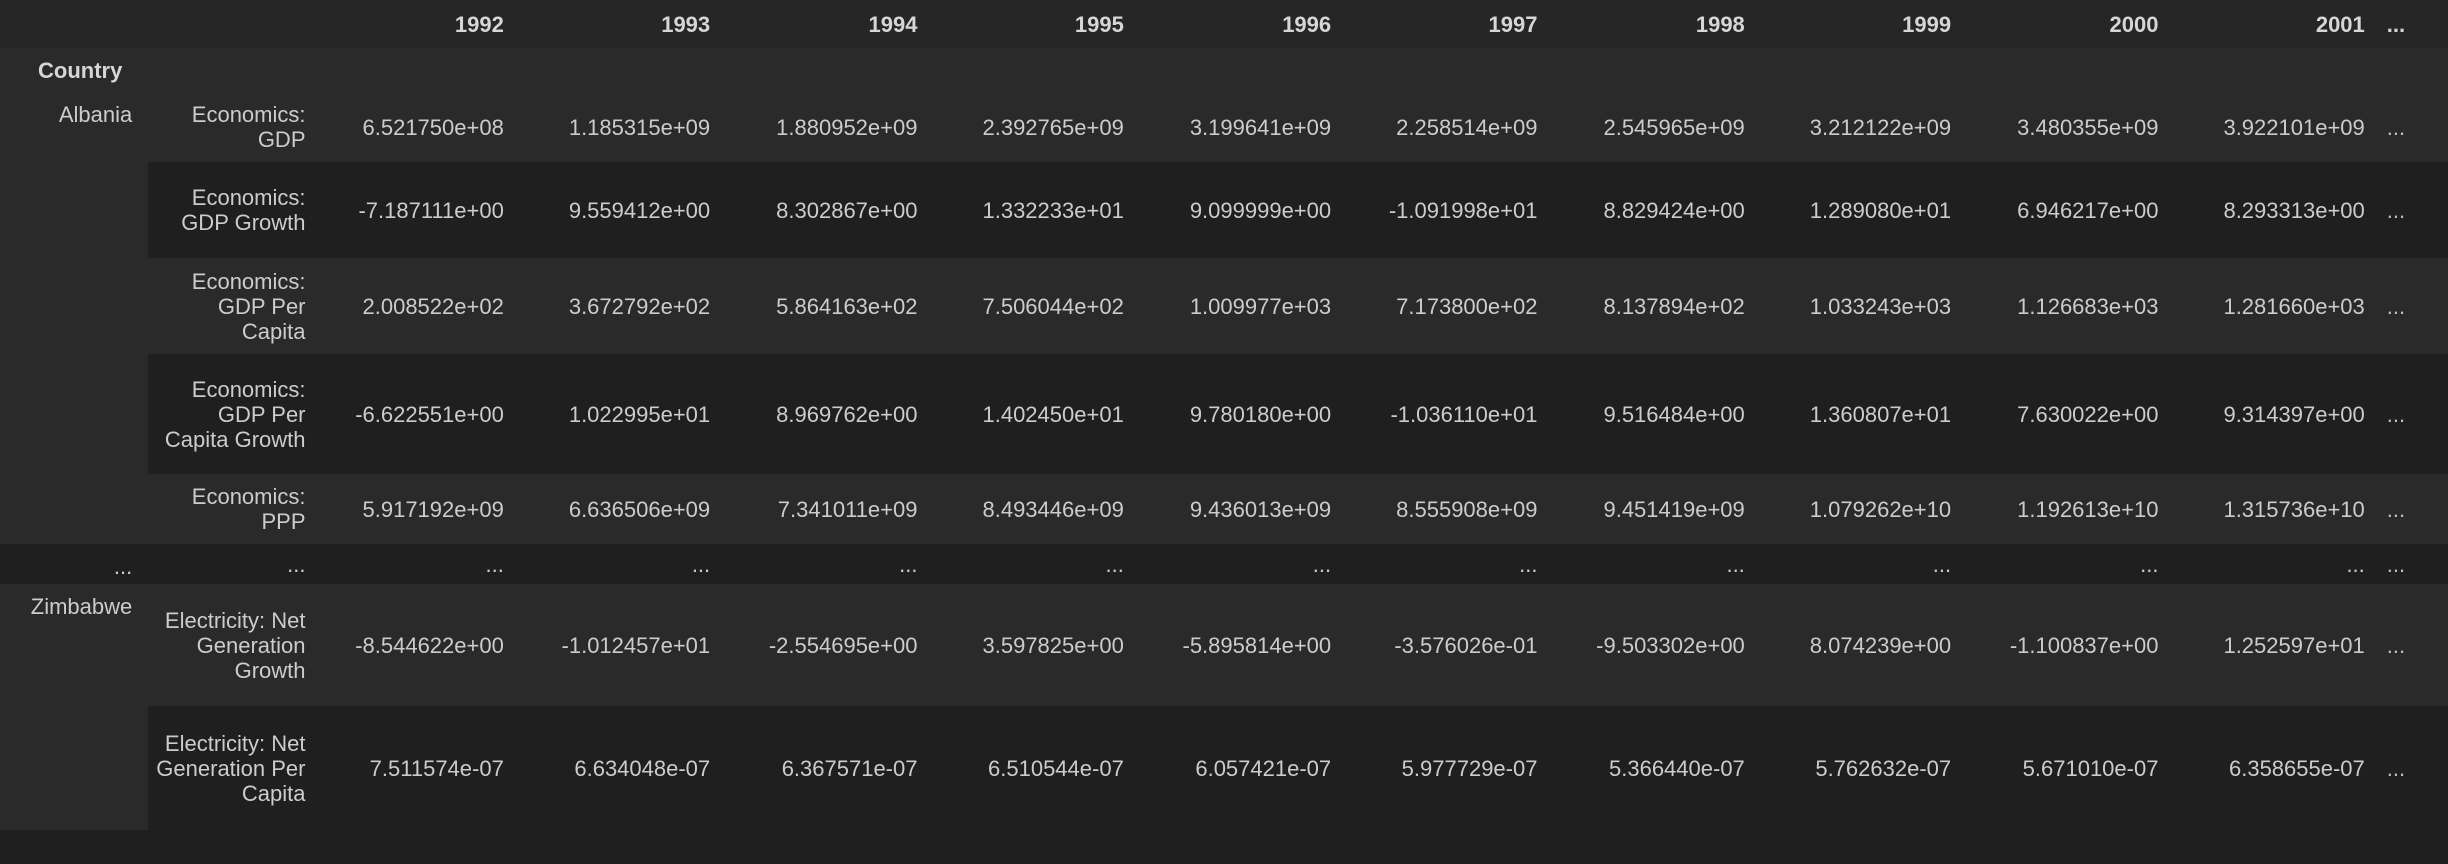  Describe the element at coordinates (2084, 645) in the screenshot. I see `value-cell: -1.100837e+00` at that location.